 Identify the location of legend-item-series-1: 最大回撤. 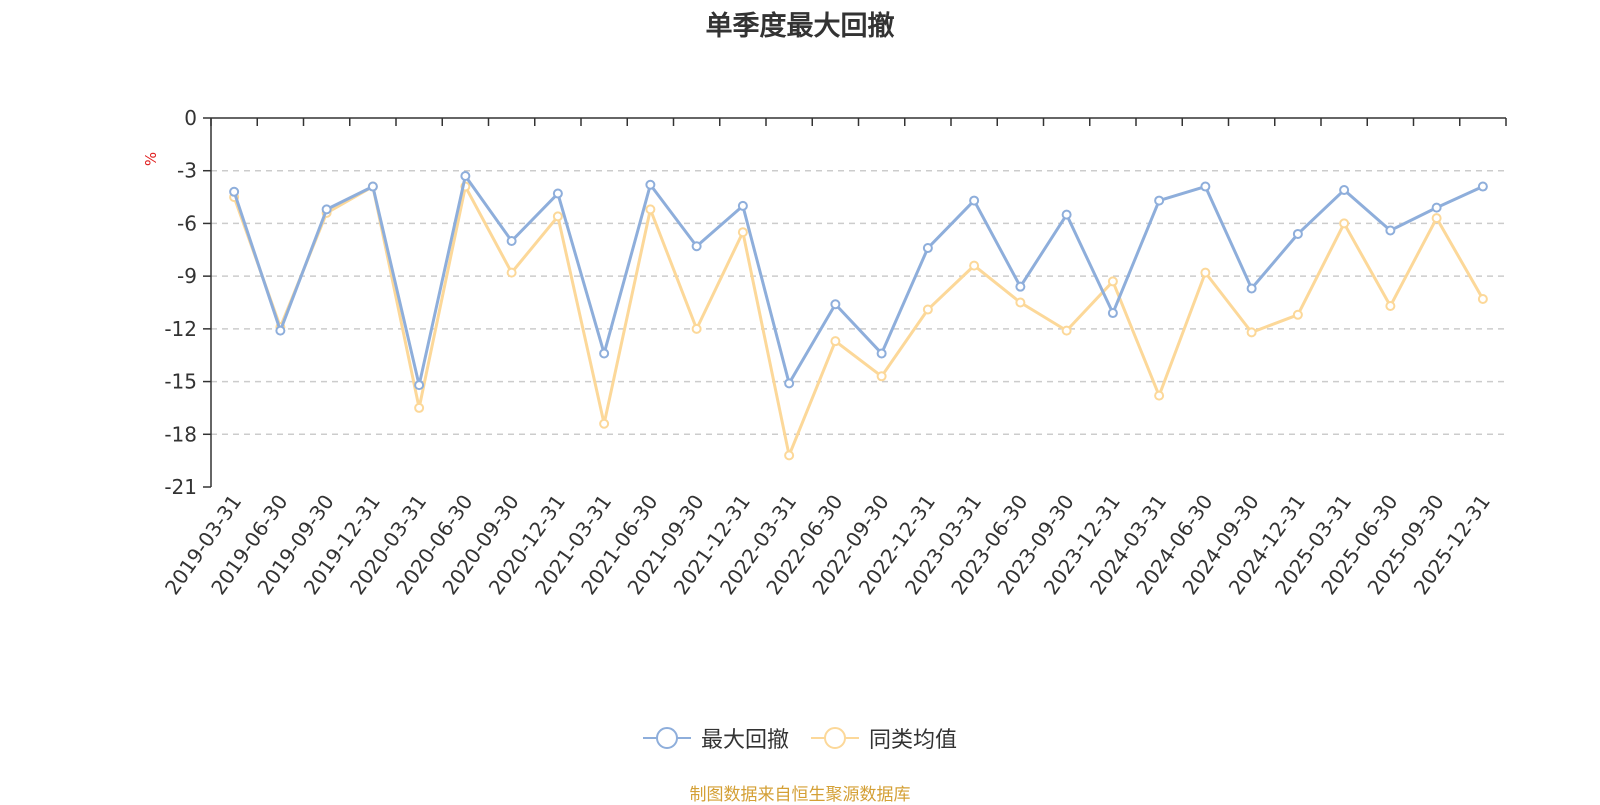
(715, 738).